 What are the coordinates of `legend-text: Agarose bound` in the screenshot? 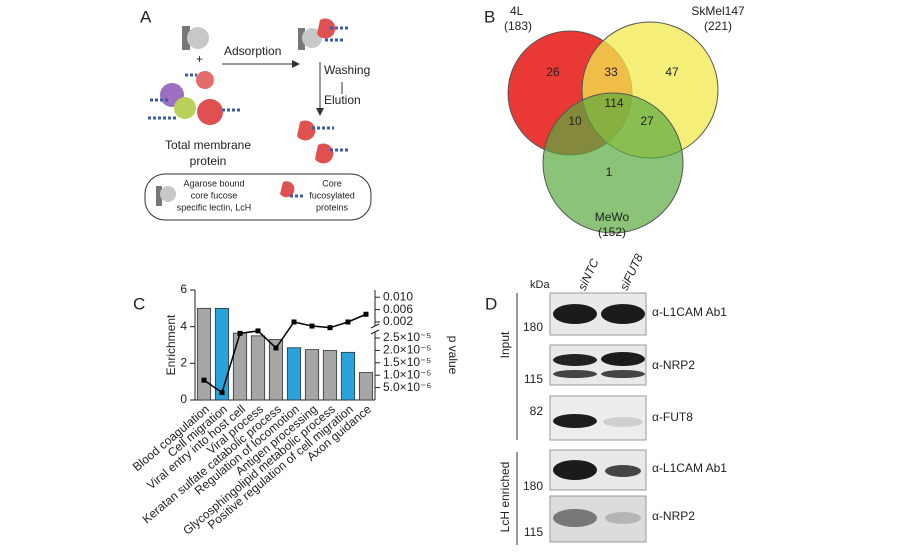 It's located at (213, 183).